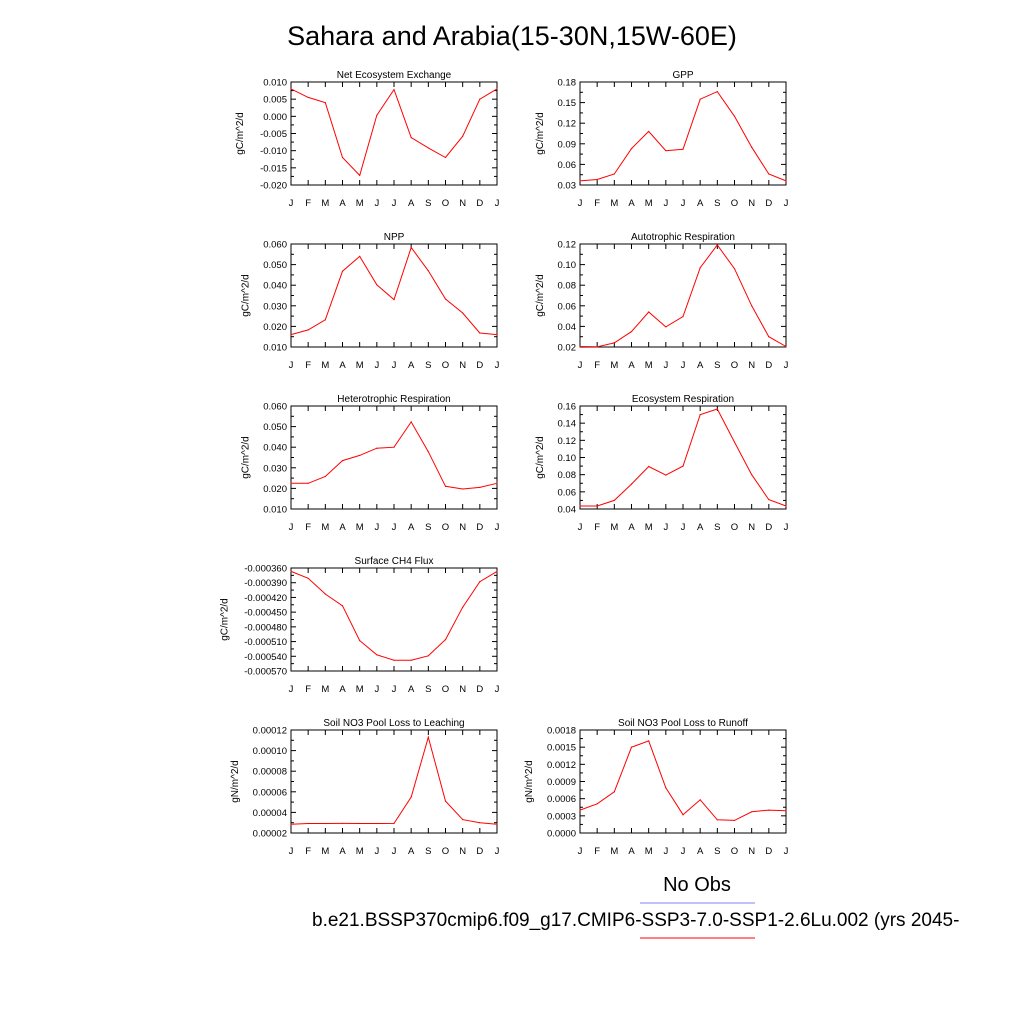  I want to click on y-tick-label: -0.000540, so click(265, 657).